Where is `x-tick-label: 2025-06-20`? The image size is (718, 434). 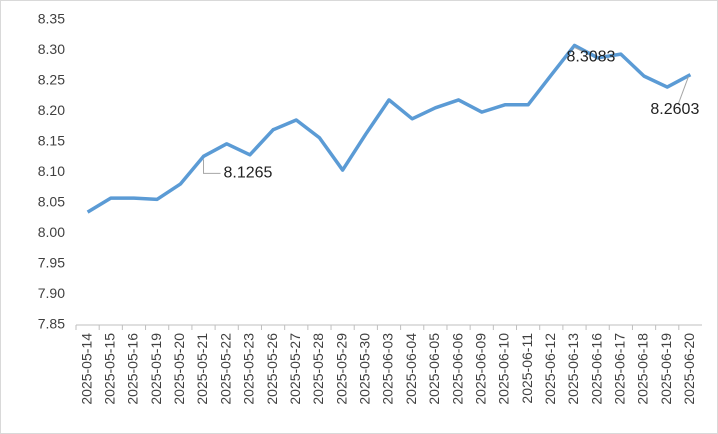
x-tick-label: 2025-06-20 is located at coordinates (689, 369).